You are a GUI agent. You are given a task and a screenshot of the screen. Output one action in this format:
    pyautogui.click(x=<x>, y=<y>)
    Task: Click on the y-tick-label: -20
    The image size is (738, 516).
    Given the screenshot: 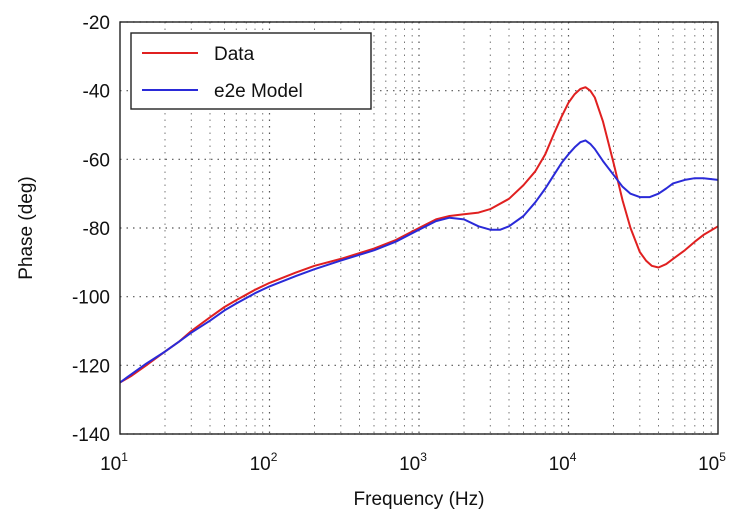 What is the action you would take?
    pyautogui.click(x=96, y=23)
    